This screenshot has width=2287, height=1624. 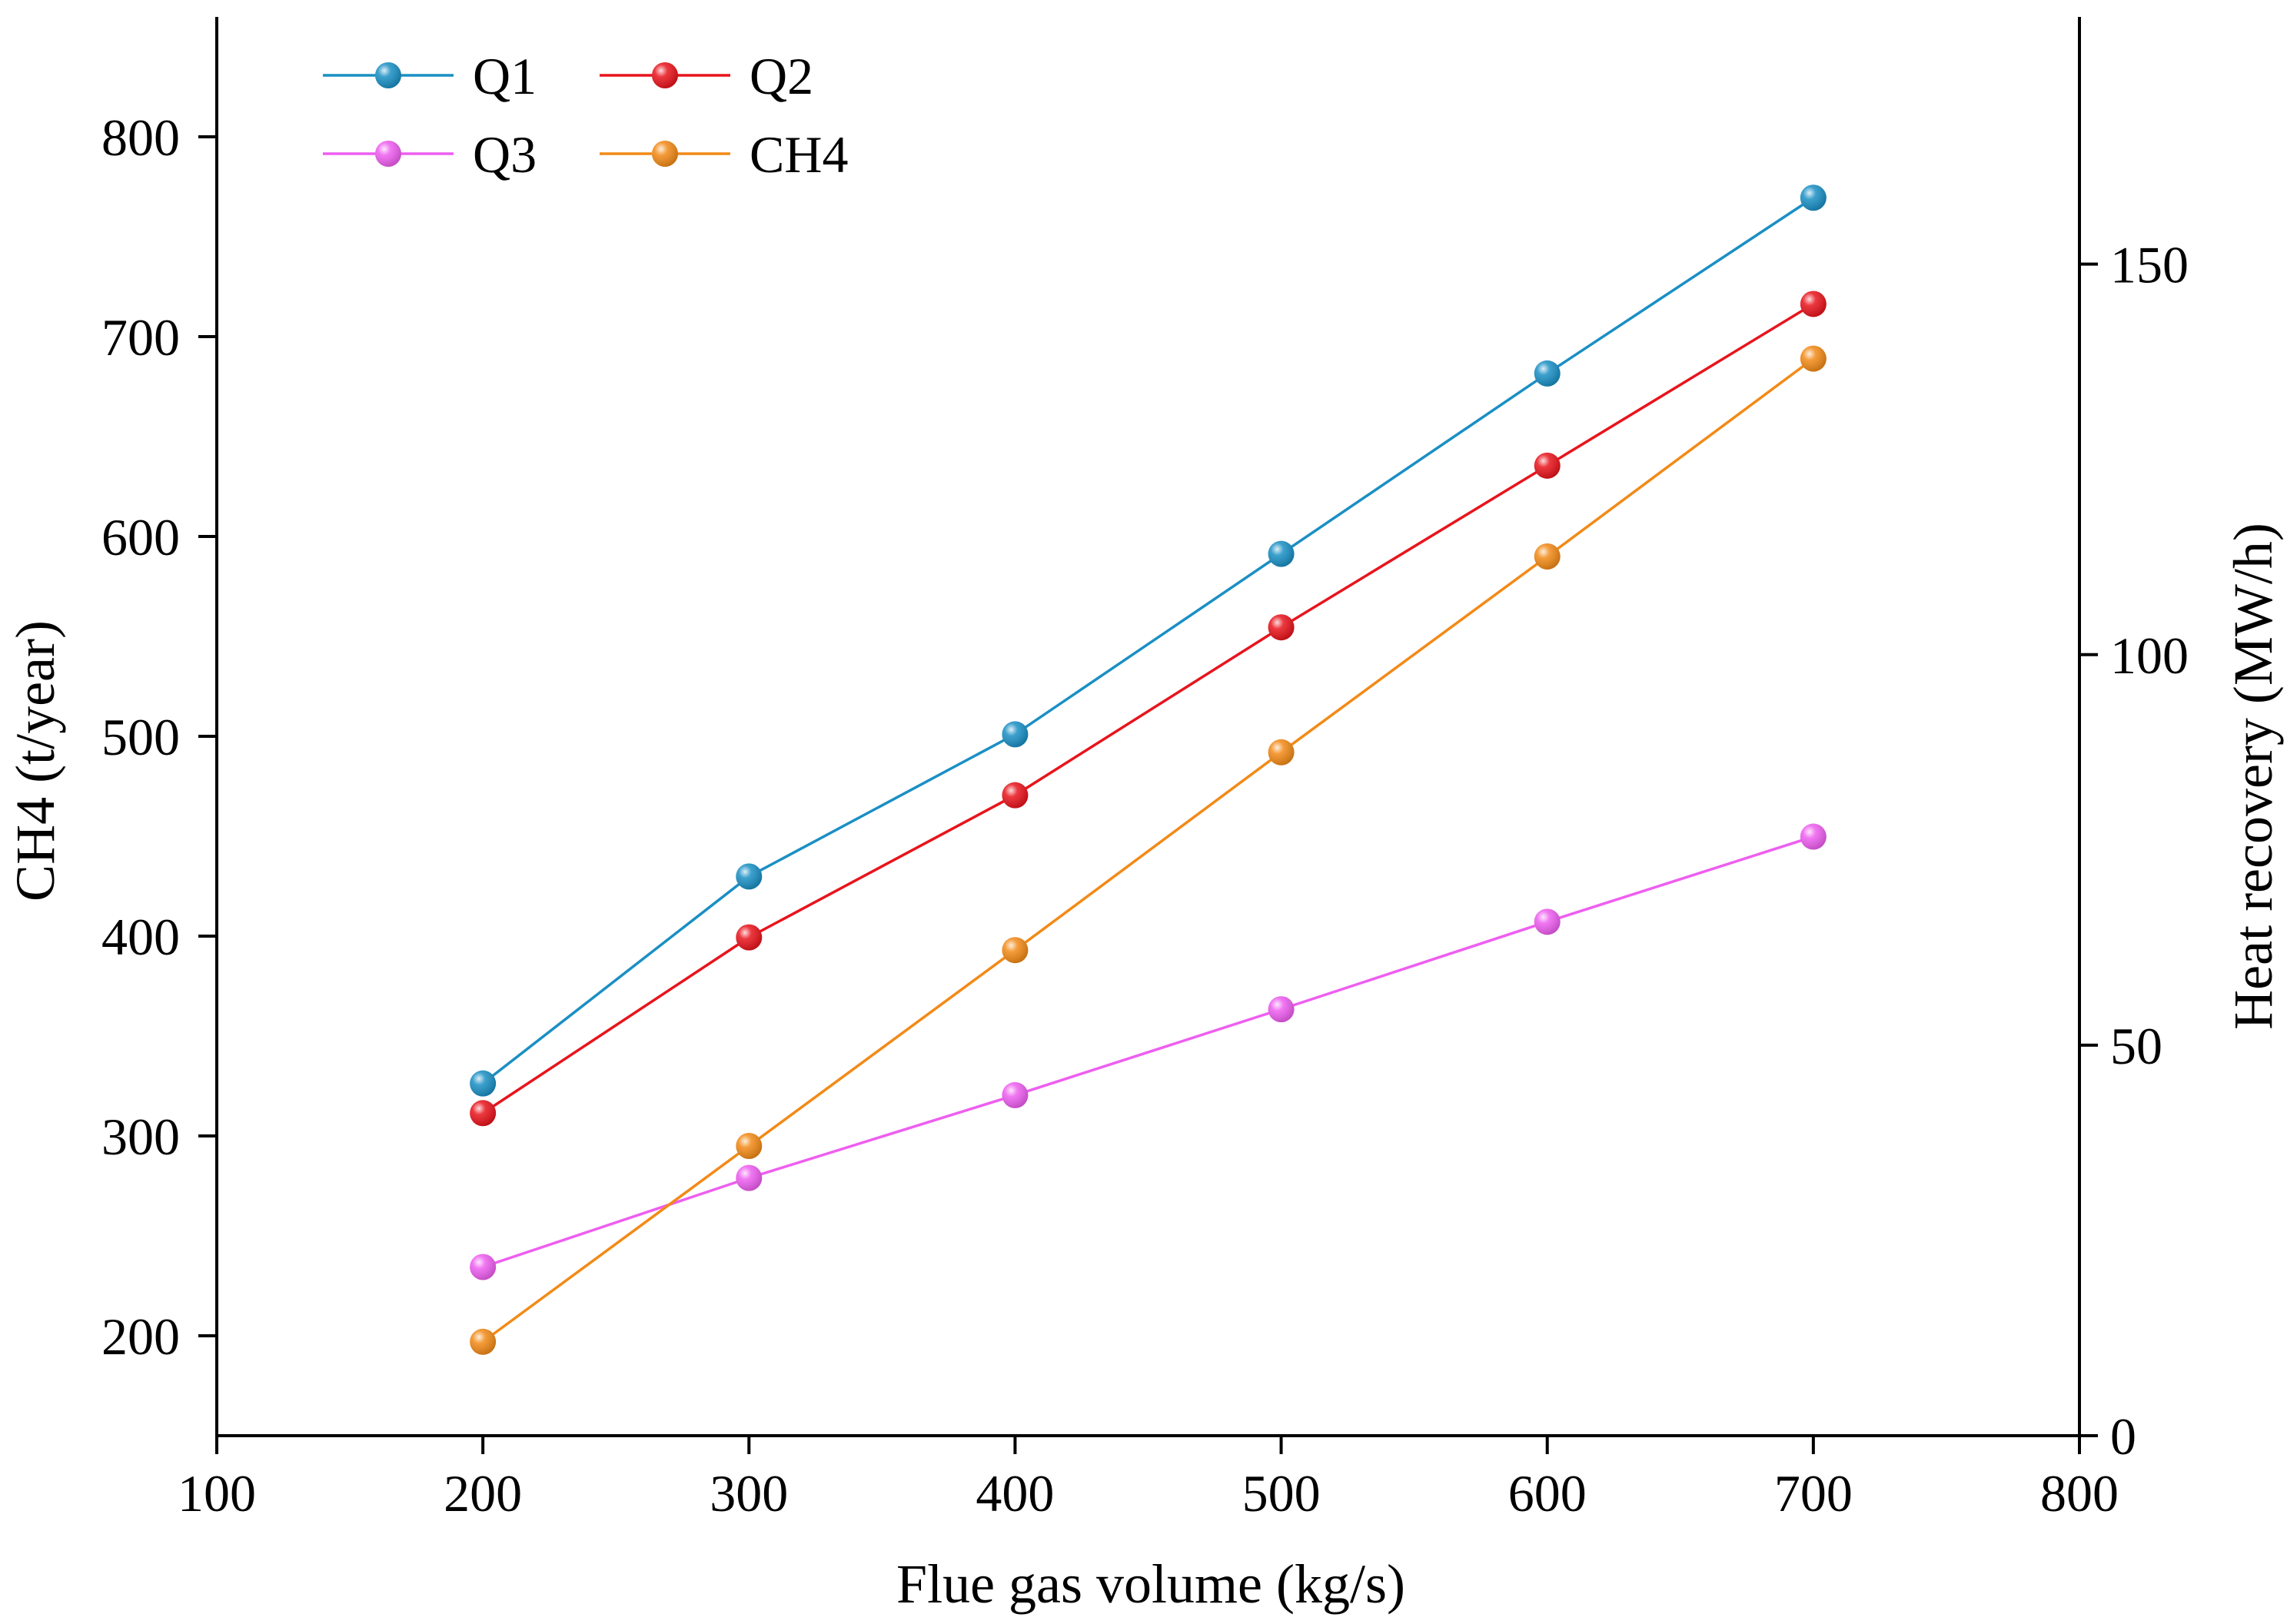 What do you see at coordinates (2136, 1046) in the screenshot?
I see `y-right-tick-label: 50` at bounding box center [2136, 1046].